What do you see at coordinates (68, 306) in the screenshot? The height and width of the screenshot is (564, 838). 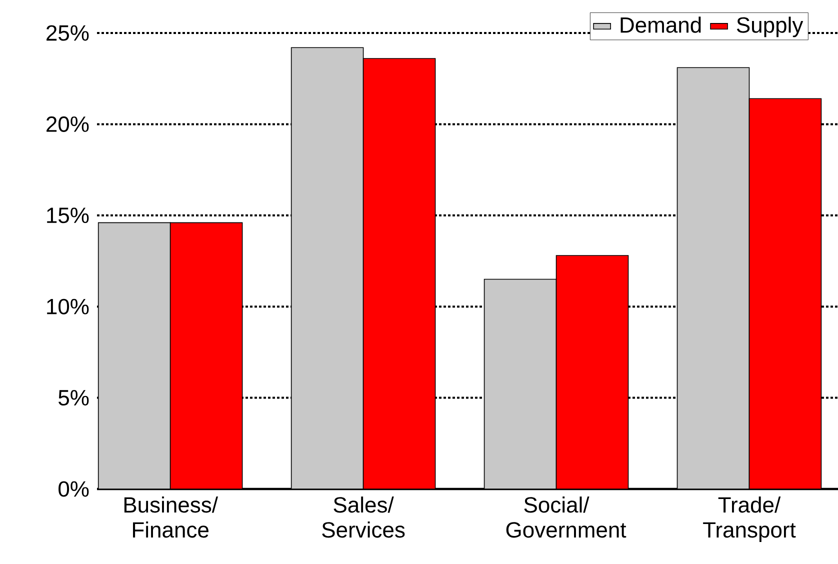 I see `y-tick-label: 10%` at bounding box center [68, 306].